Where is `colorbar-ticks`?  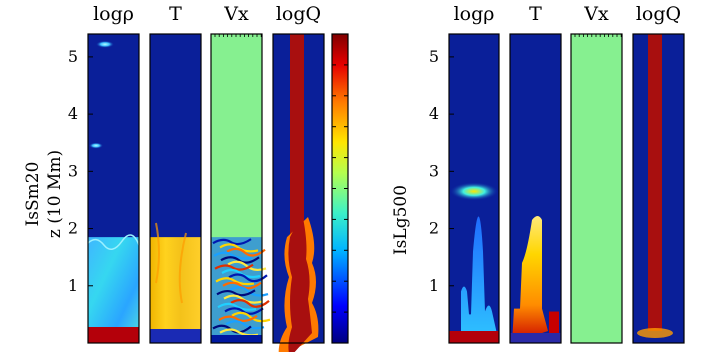
colorbar-ticks is located at coordinates (340, 188).